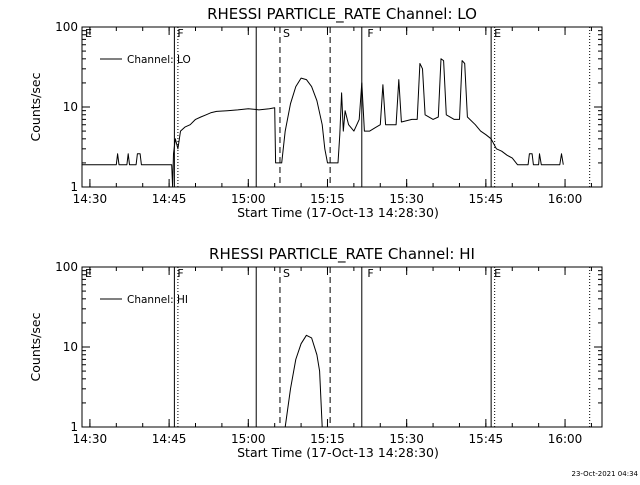 This screenshot has width=640, height=485. Describe the element at coordinates (303, 381) in the screenshot. I see `chart1-series-line` at that location.